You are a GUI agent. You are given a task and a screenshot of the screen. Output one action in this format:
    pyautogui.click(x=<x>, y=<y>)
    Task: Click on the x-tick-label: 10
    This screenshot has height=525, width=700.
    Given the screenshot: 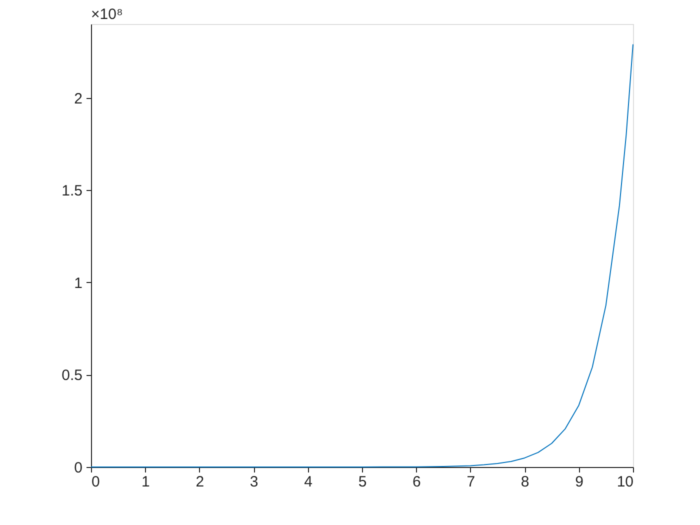 What is the action you would take?
    pyautogui.click(x=625, y=482)
    